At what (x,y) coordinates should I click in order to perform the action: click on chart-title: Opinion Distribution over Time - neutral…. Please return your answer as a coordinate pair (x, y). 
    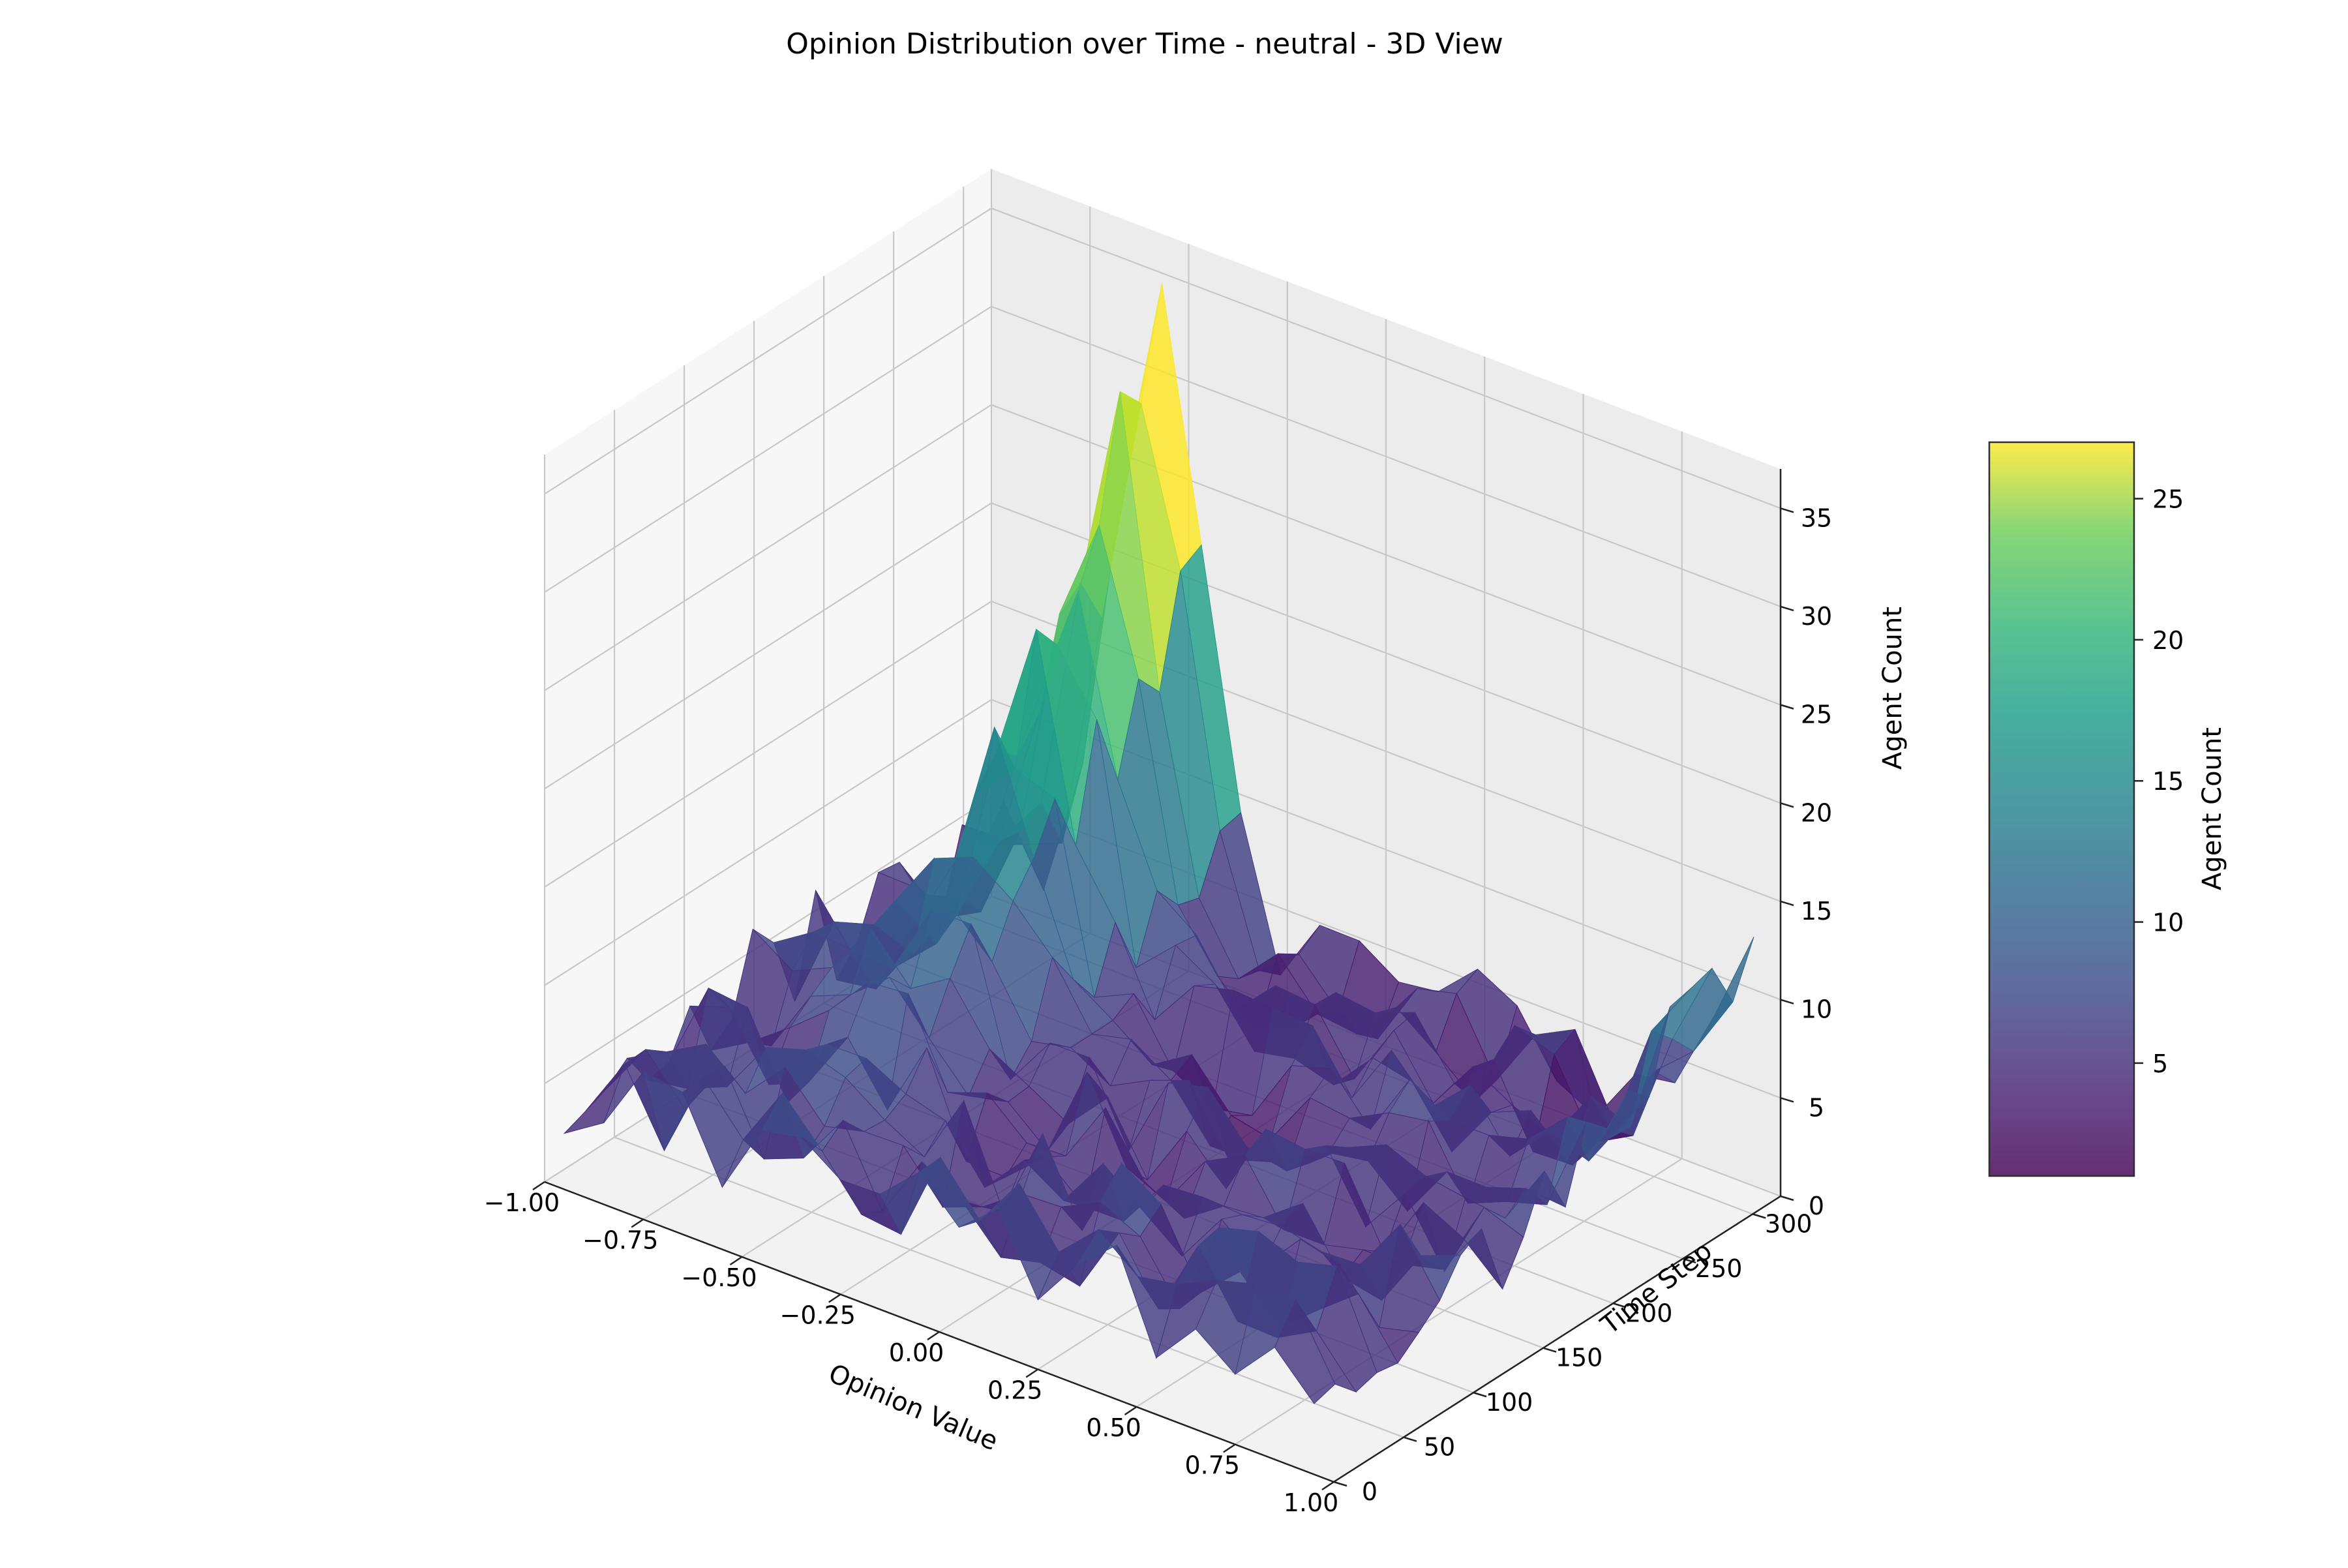
    Looking at the image, I should click on (1145, 44).